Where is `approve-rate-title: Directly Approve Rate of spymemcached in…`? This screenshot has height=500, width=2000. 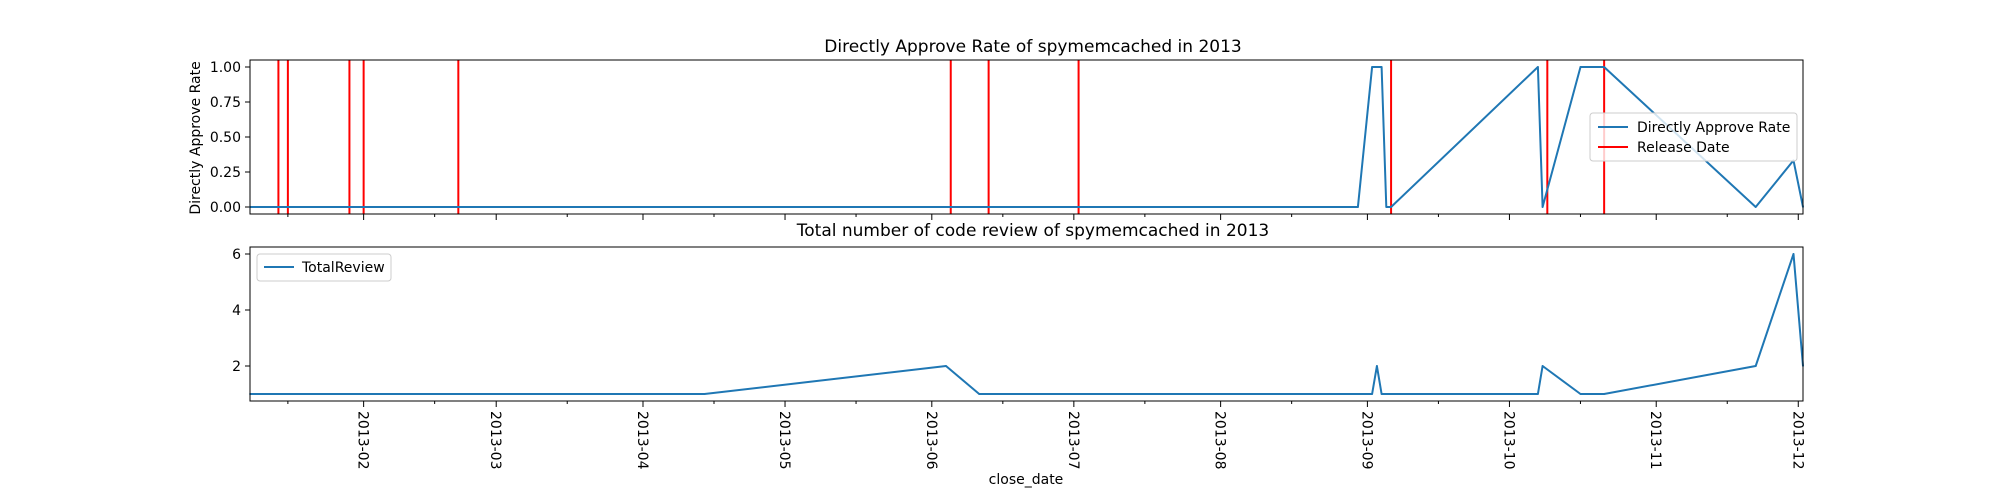 approve-rate-title: Directly Approve Rate of spymemcached in… is located at coordinates (1032, 47).